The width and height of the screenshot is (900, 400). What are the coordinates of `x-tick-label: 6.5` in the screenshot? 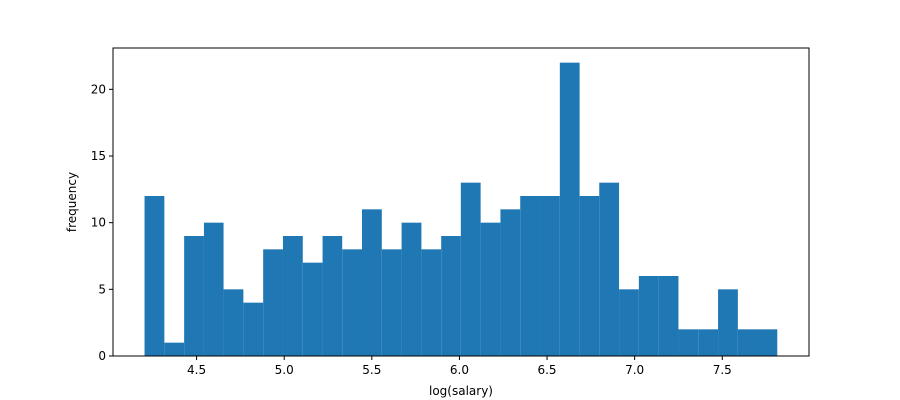 It's located at (546, 370).